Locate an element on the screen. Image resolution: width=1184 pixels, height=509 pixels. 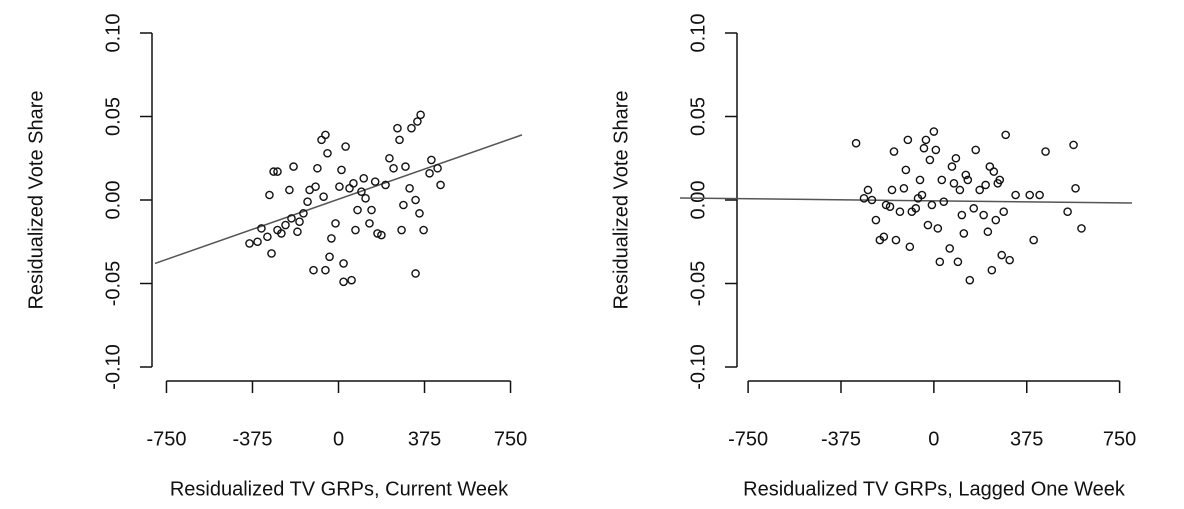
x-axis-label: Residualized TV GRPs, Lagged One Week is located at coordinates (934, 489).